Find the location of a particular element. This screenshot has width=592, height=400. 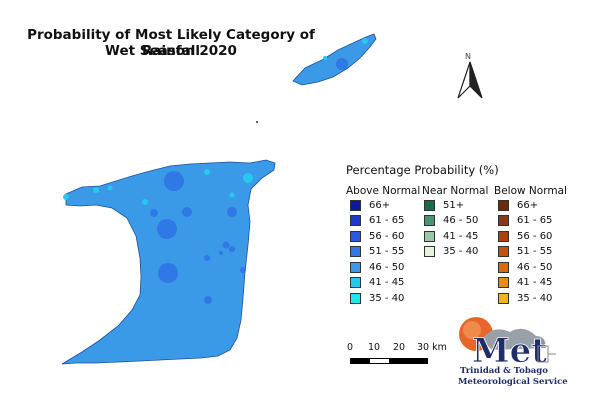

legend-item-above-normal: 56 - 60 is located at coordinates (377, 236).